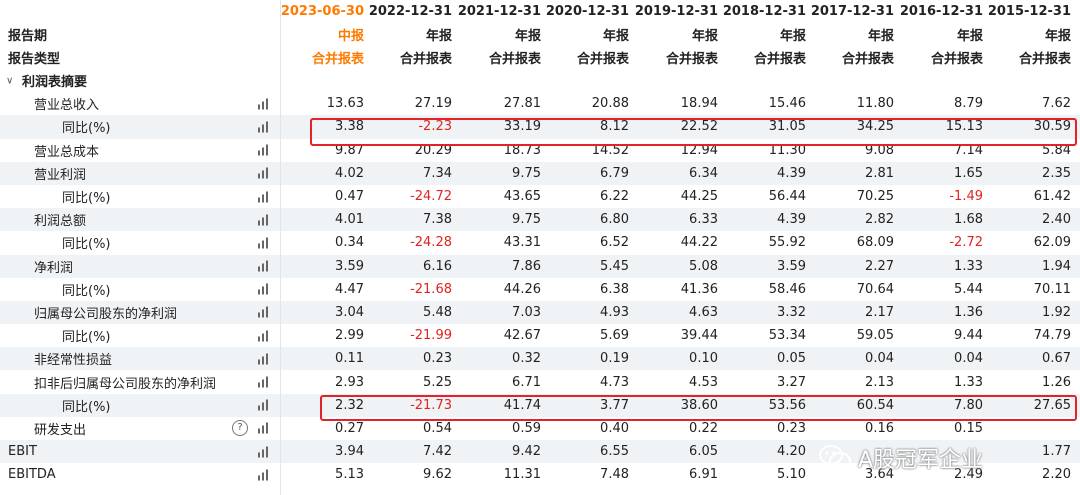 Image resolution: width=1080 pixels, height=495 pixels. Describe the element at coordinates (22, 452) in the screenshot. I see `row-label-text: EBIT` at that location.